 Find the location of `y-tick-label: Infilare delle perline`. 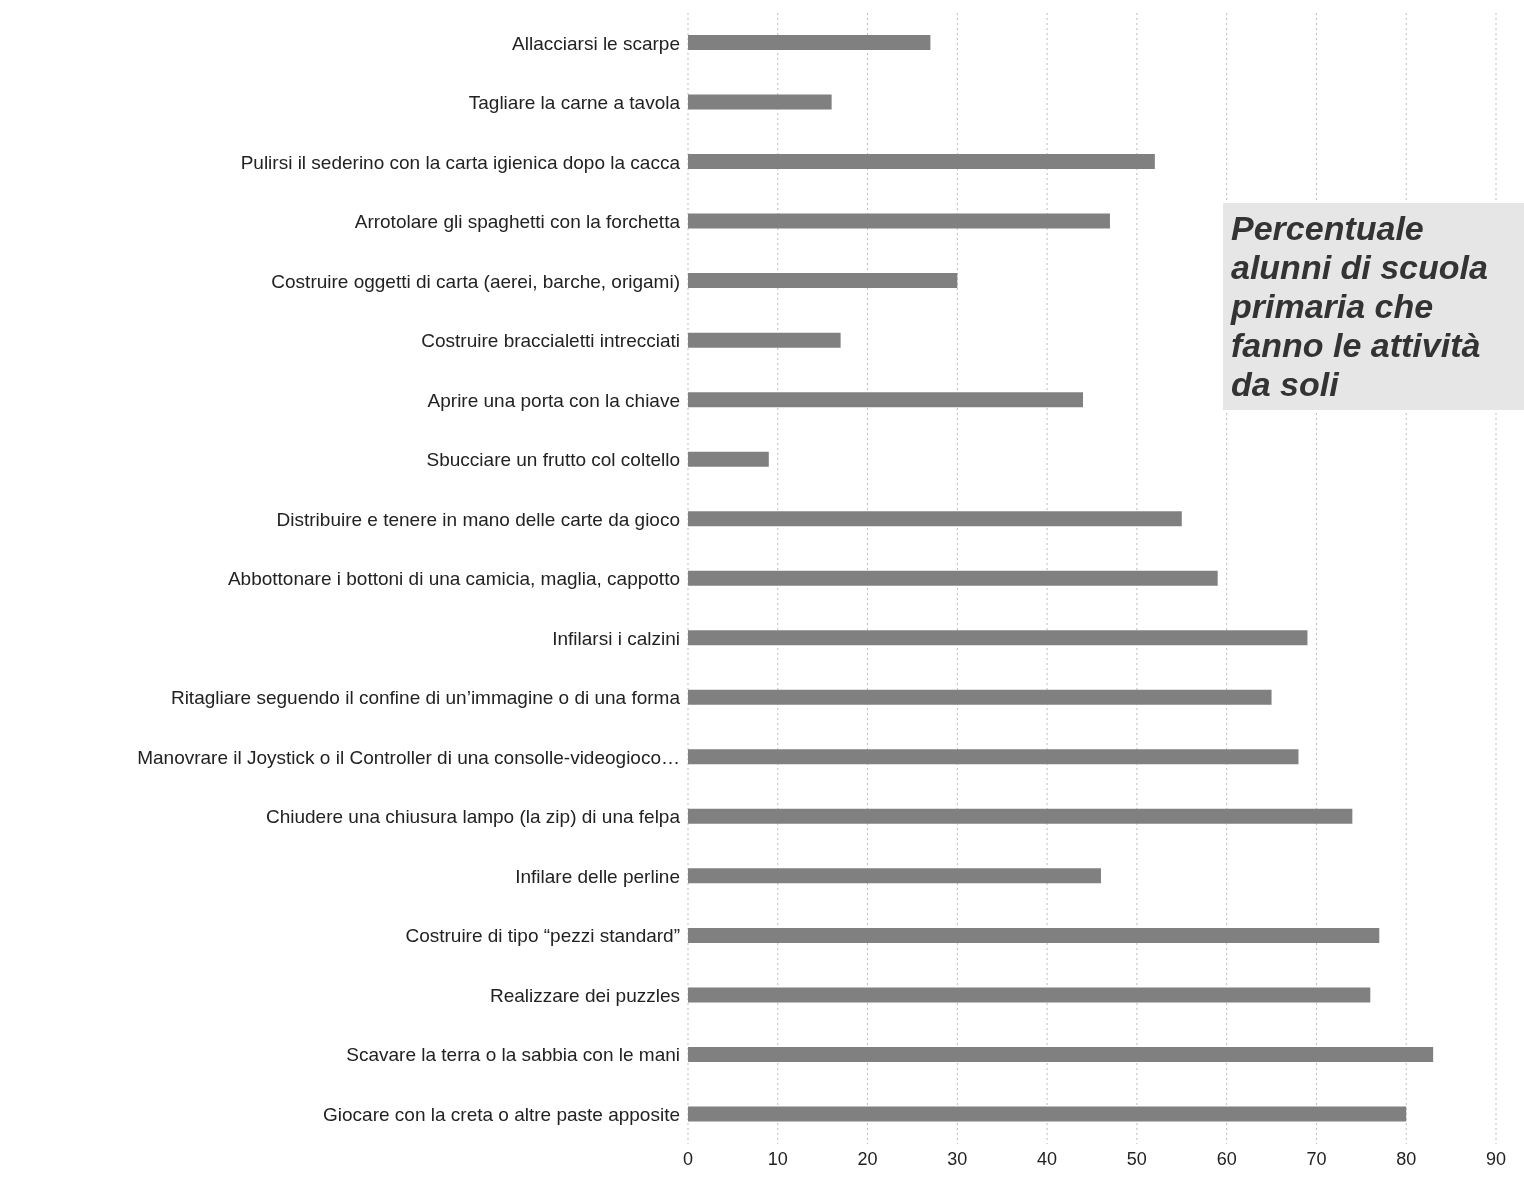

y-tick-label: Infilare delle perline is located at coordinates (597, 876).